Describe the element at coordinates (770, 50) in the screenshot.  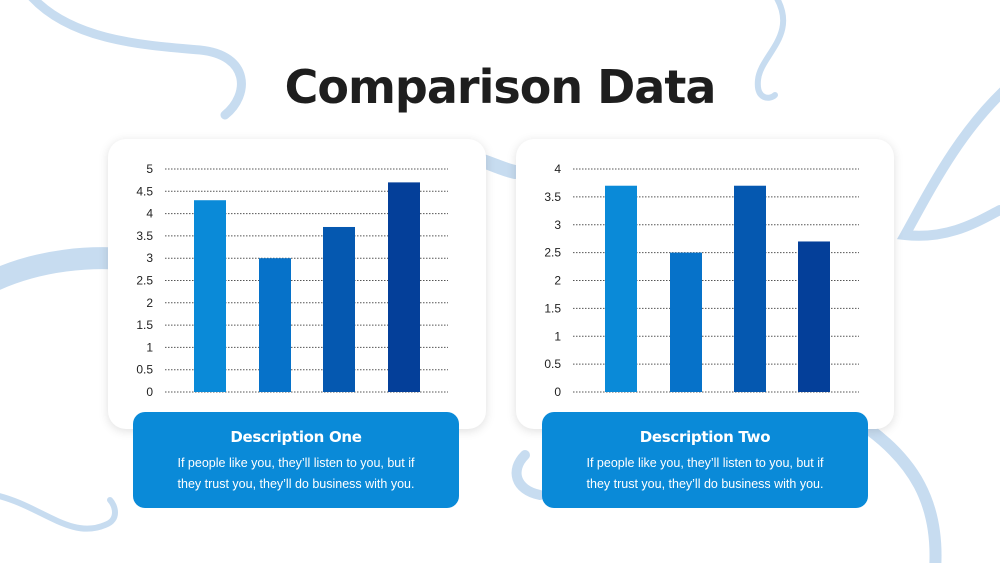
I see `ribbon-top-right` at that location.